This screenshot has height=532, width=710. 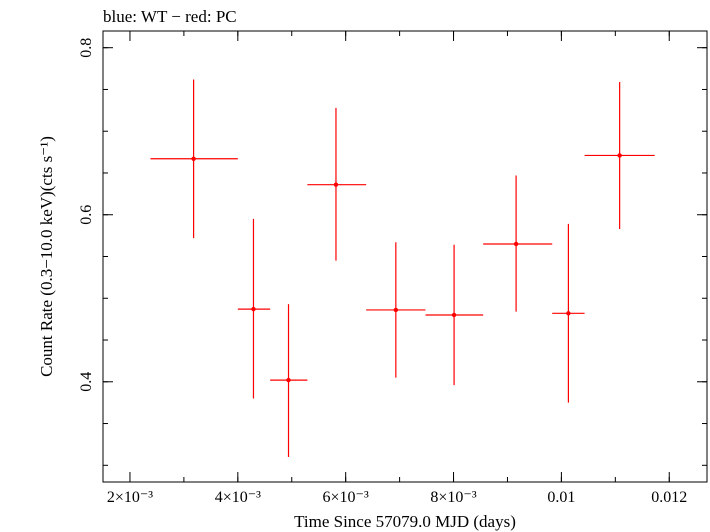 I want to click on y-tick-label: 0.4, so click(x=86, y=382).